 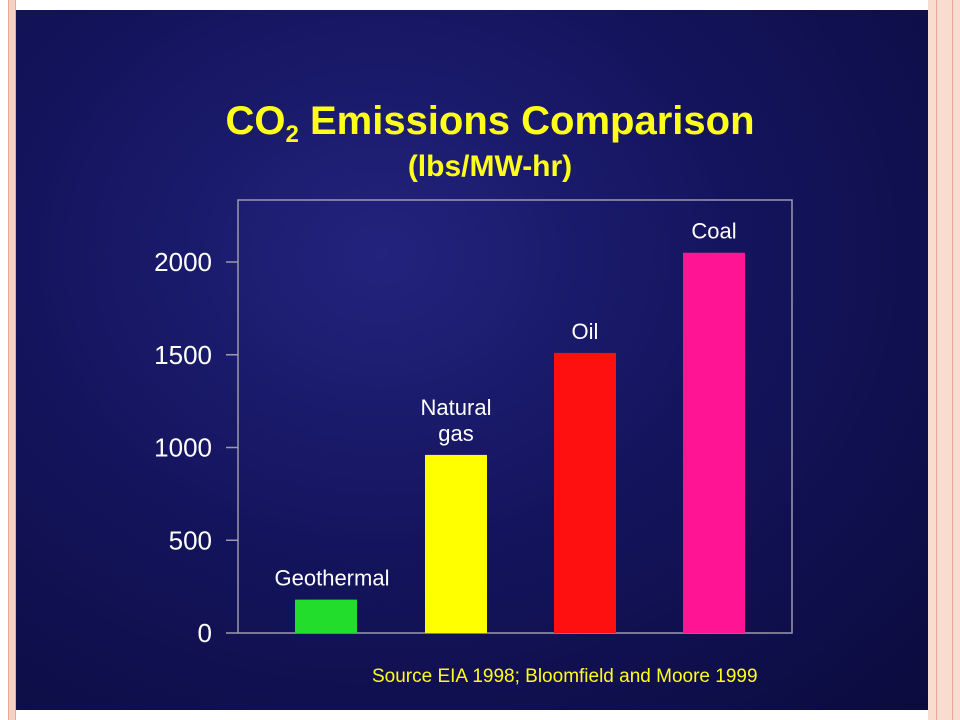 What do you see at coordinates (183, 262) in the screenshot?
I see `y-tick-label: 2000` at bounding box center [183, 262].